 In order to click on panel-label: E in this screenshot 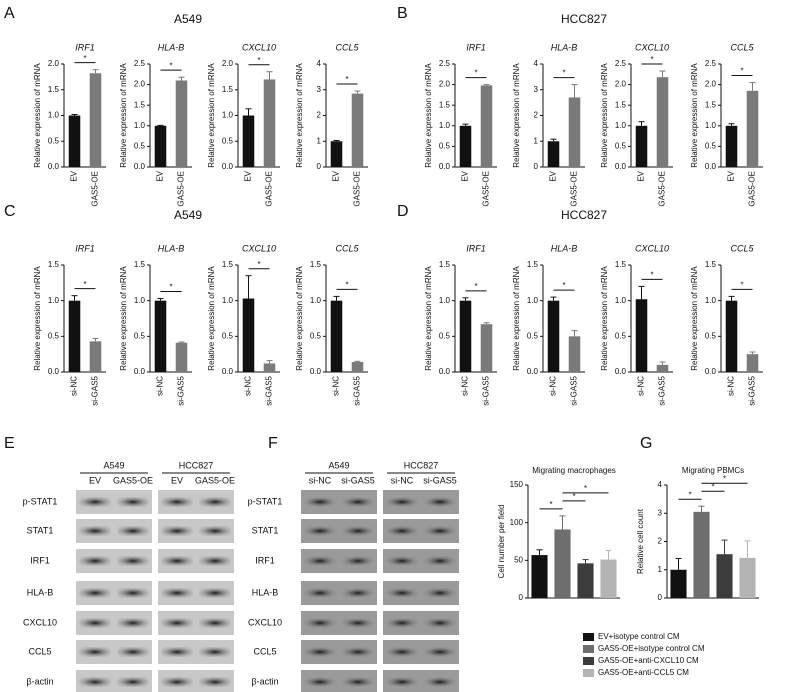, I will do `click(9, 443)`.